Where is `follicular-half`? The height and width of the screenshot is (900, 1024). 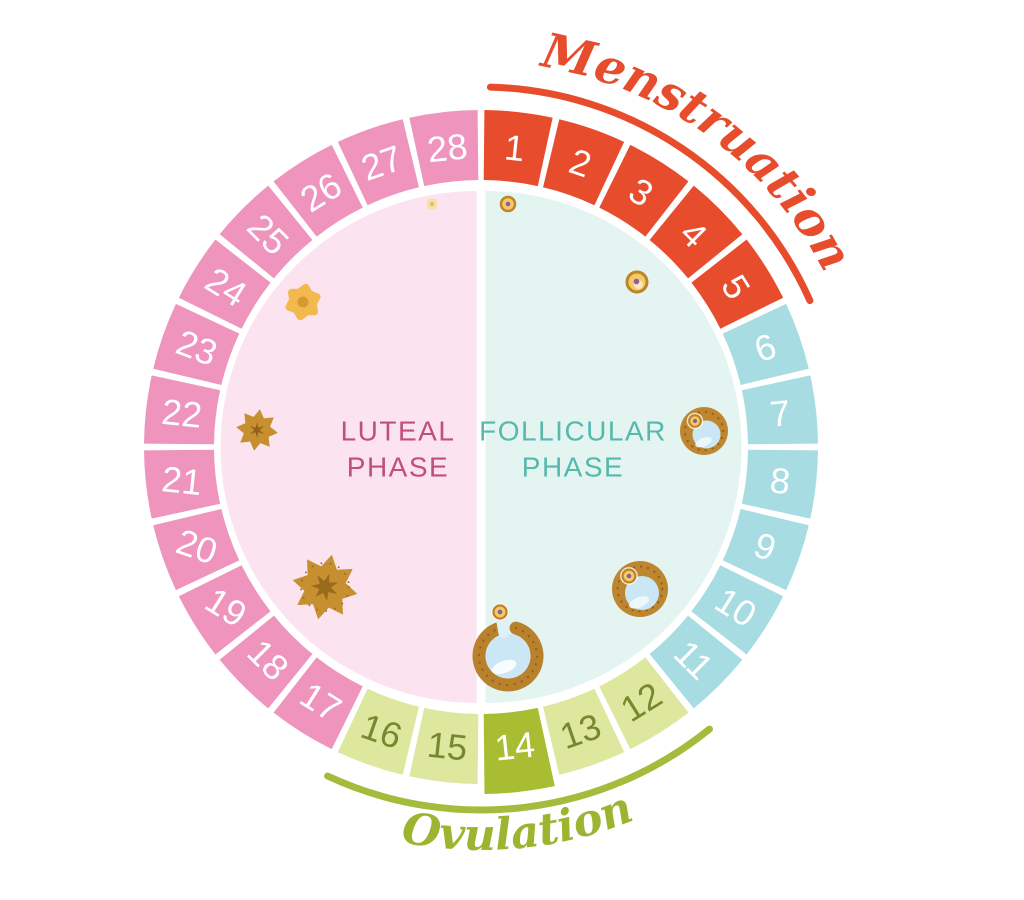
follicular-half is located at coordinates (613, 447).